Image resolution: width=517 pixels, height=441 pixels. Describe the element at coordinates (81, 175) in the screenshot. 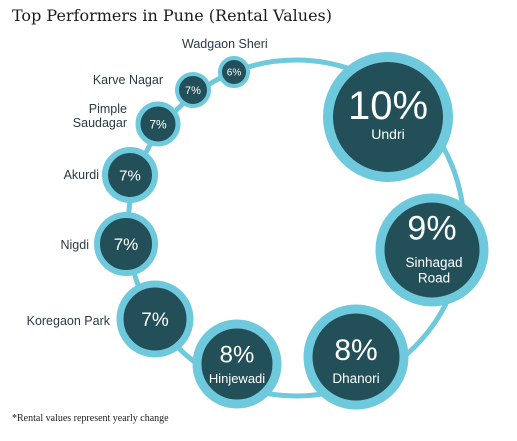

I see `bubble-label: Akurdi` at that location.